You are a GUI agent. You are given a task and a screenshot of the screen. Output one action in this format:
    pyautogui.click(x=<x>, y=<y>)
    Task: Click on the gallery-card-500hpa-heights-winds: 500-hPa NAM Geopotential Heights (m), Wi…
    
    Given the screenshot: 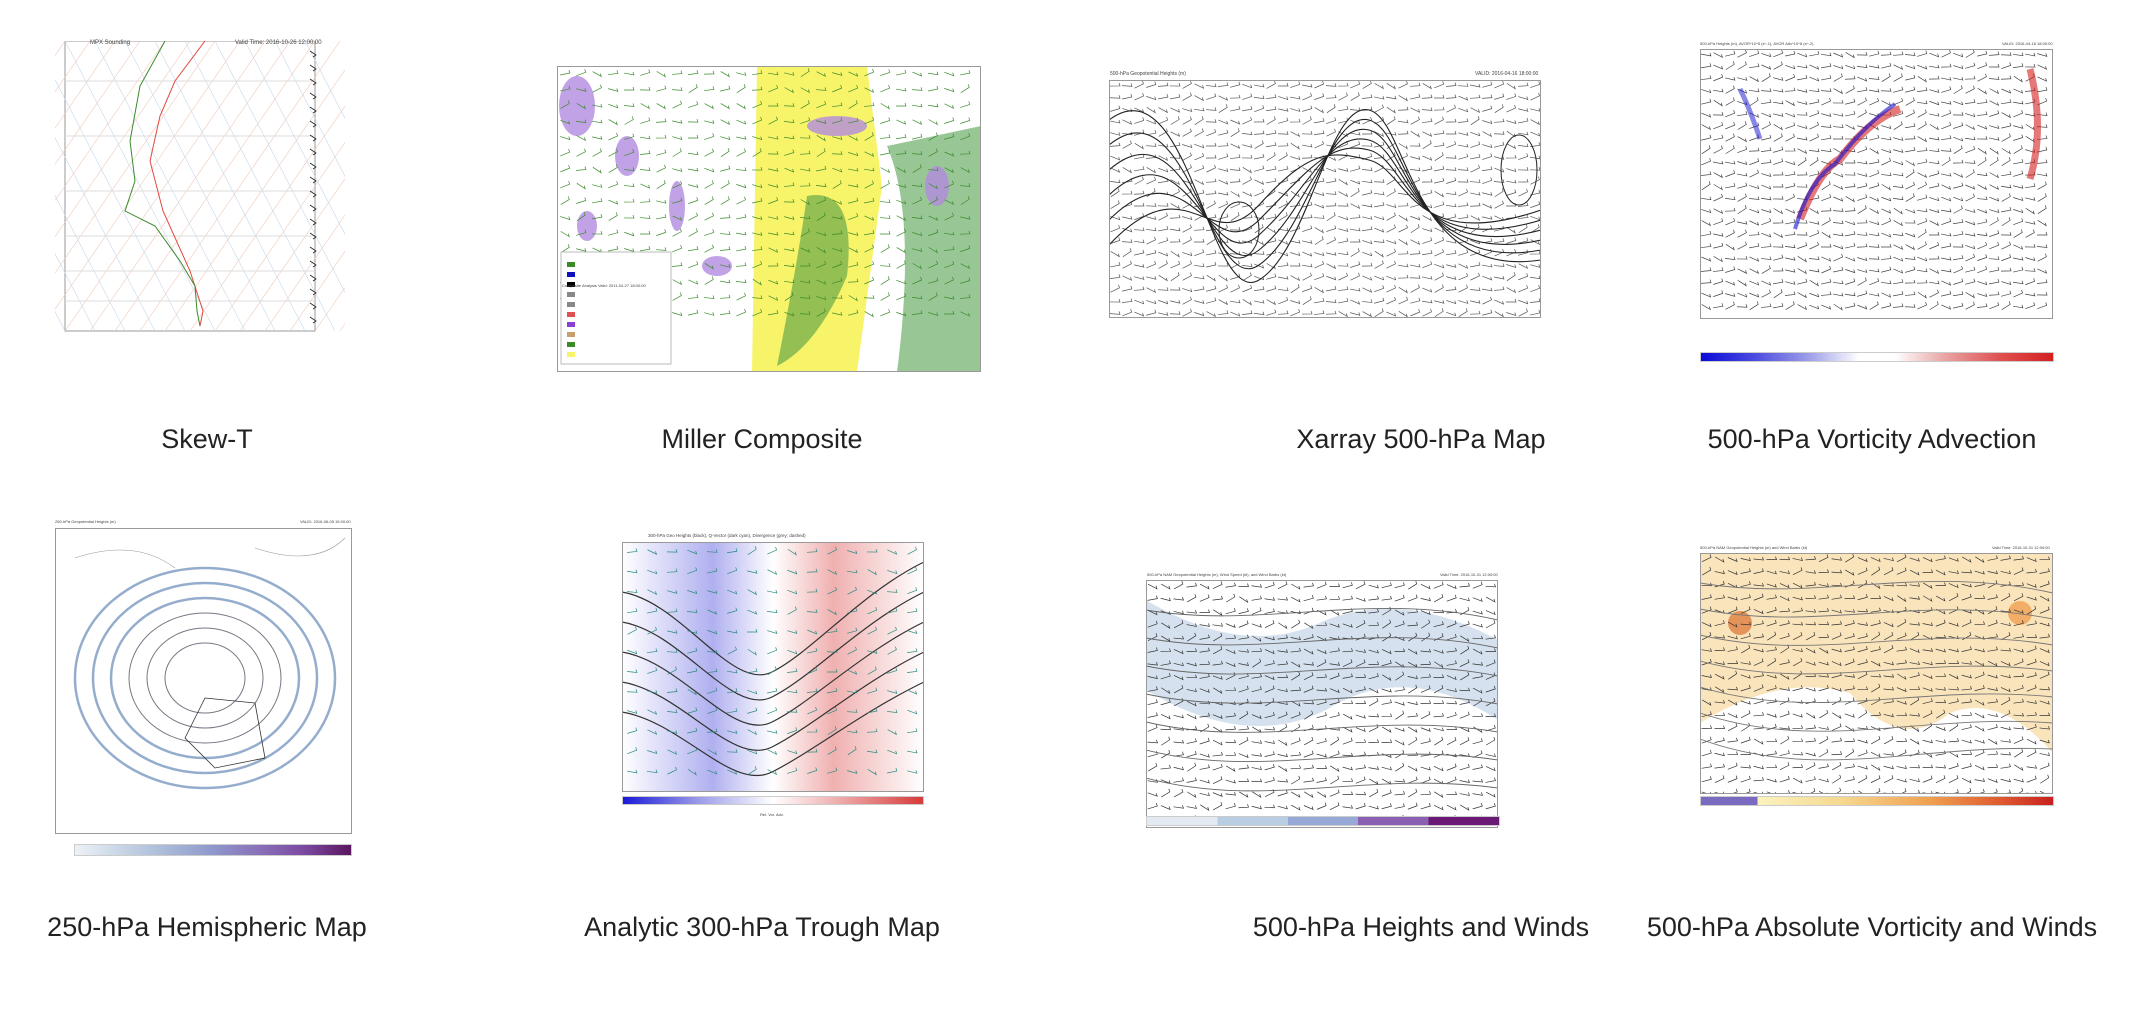 What is the action you would take?
    pyautogui.click(x=1380, y=735)
    